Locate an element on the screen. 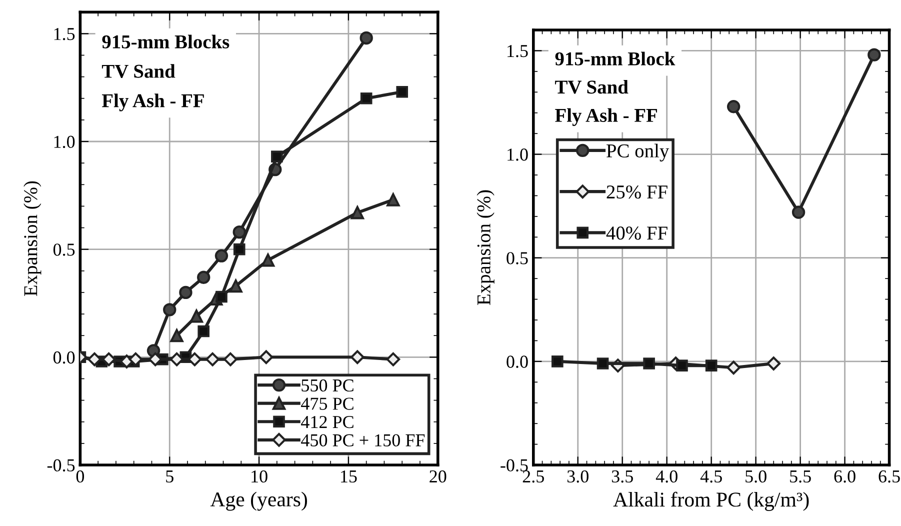 The width and height of the screenshot is (901, 526). annotation: 915-mm Block is located at coordinates (615, 59).